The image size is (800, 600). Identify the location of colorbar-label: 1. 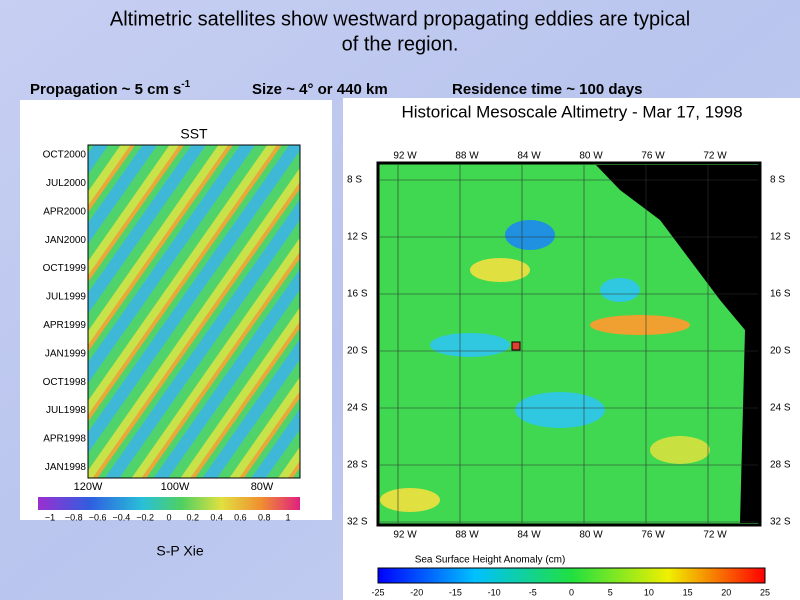
(287, 517).